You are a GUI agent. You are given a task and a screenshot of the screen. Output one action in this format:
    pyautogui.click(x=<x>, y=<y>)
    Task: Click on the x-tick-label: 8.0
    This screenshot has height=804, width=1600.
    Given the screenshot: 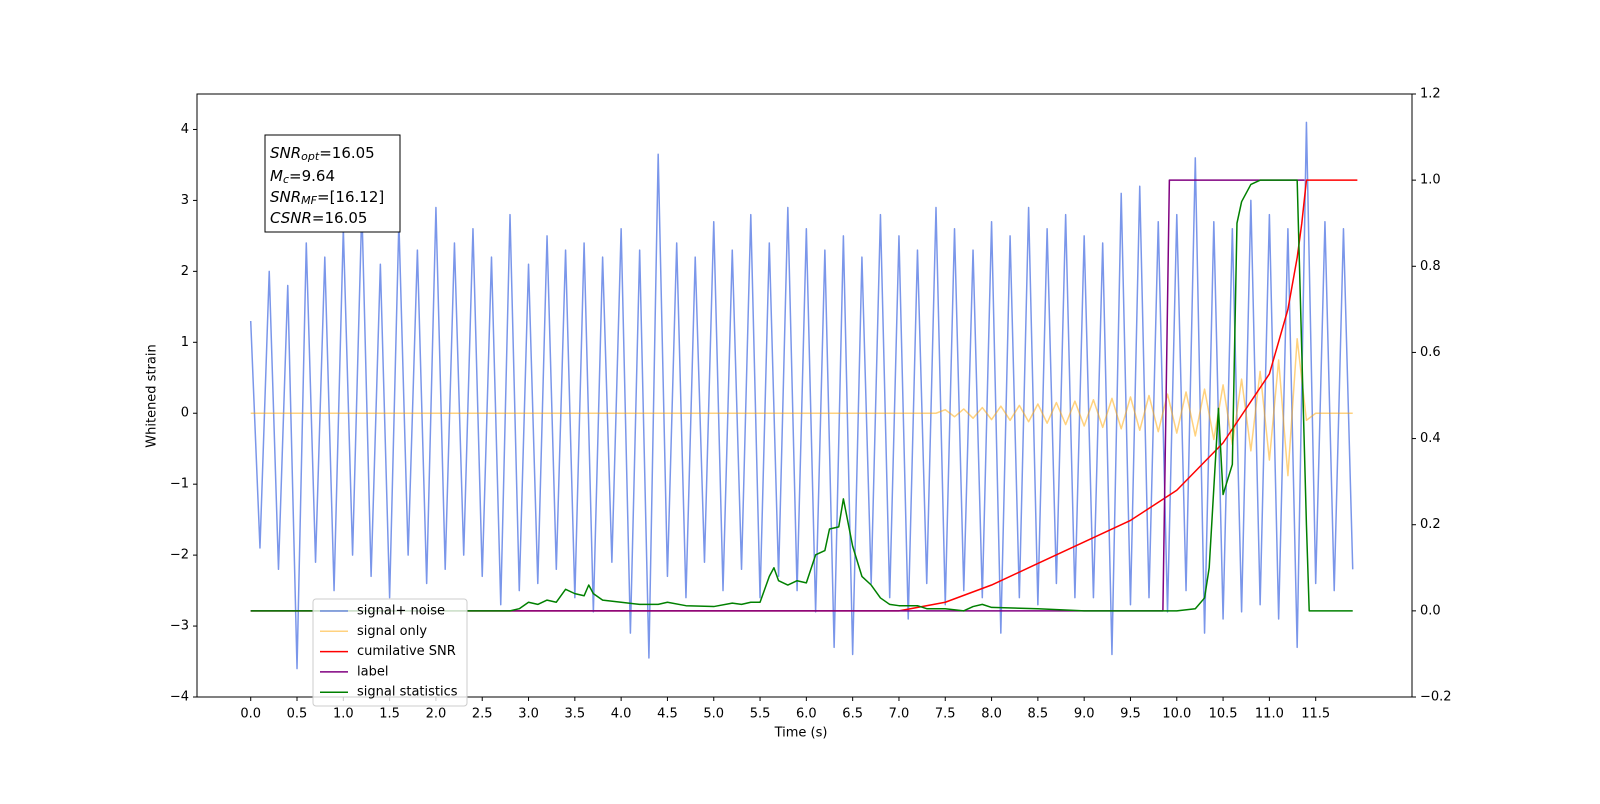 What is the action you would take?
    pyautogui.click(x=991, y=714)
    